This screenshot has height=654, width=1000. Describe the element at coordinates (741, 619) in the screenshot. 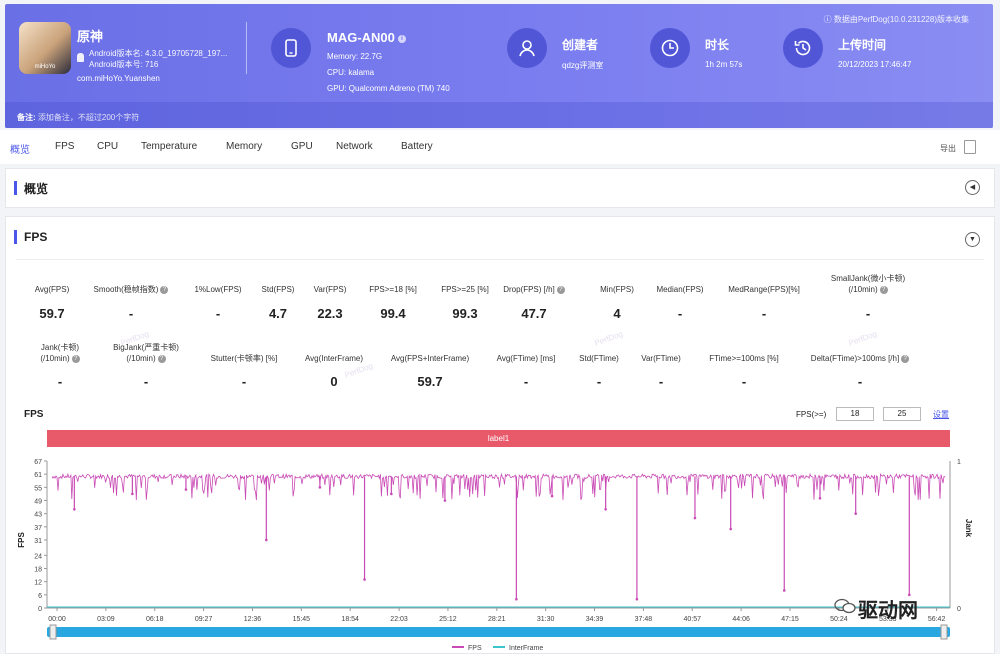

I see `x-tick-label: 44:06` at that location.